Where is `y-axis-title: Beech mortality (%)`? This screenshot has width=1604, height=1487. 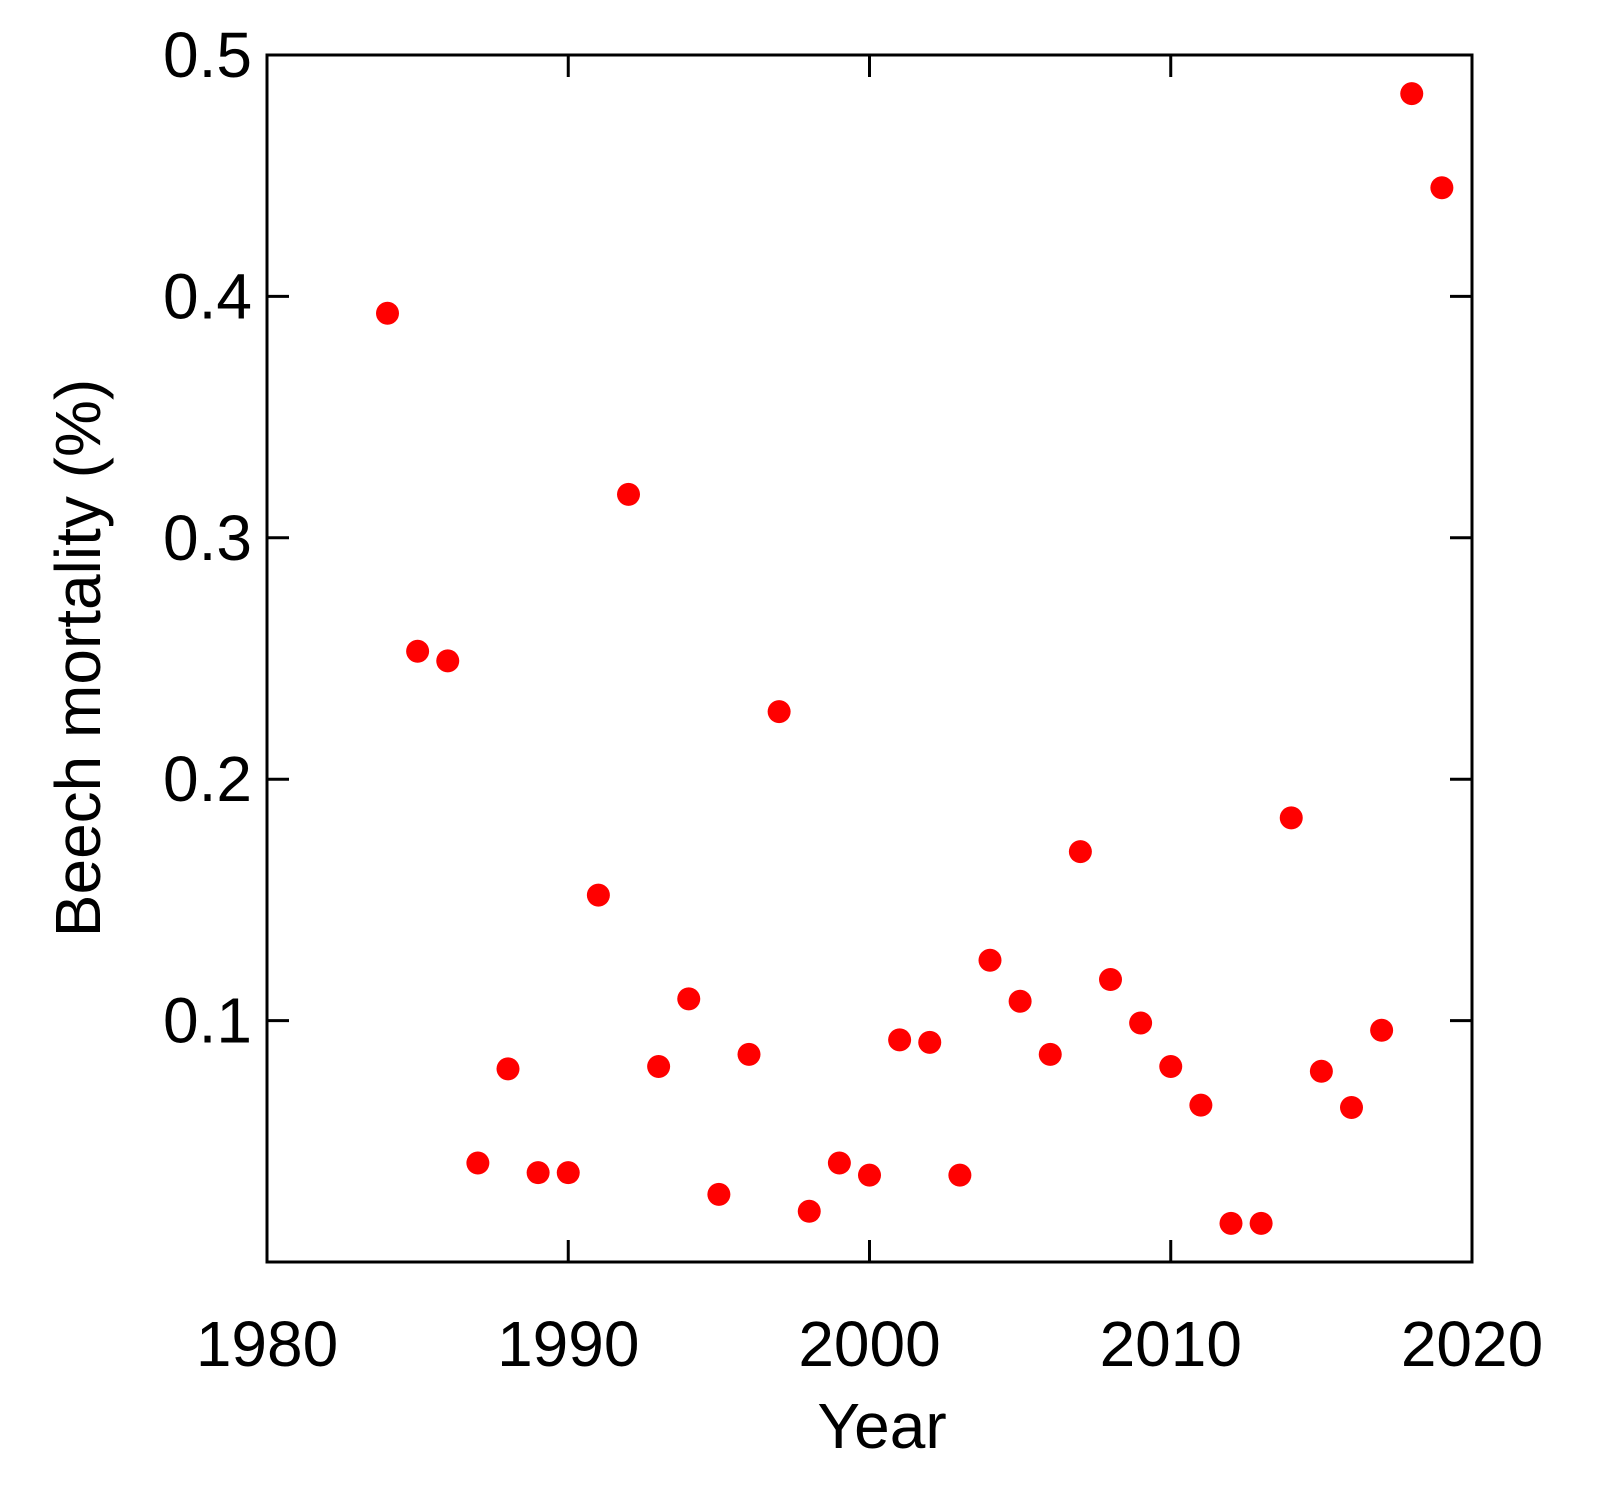 y-axis-title: Beech mortality (%) is located at coordinates (78, 658).